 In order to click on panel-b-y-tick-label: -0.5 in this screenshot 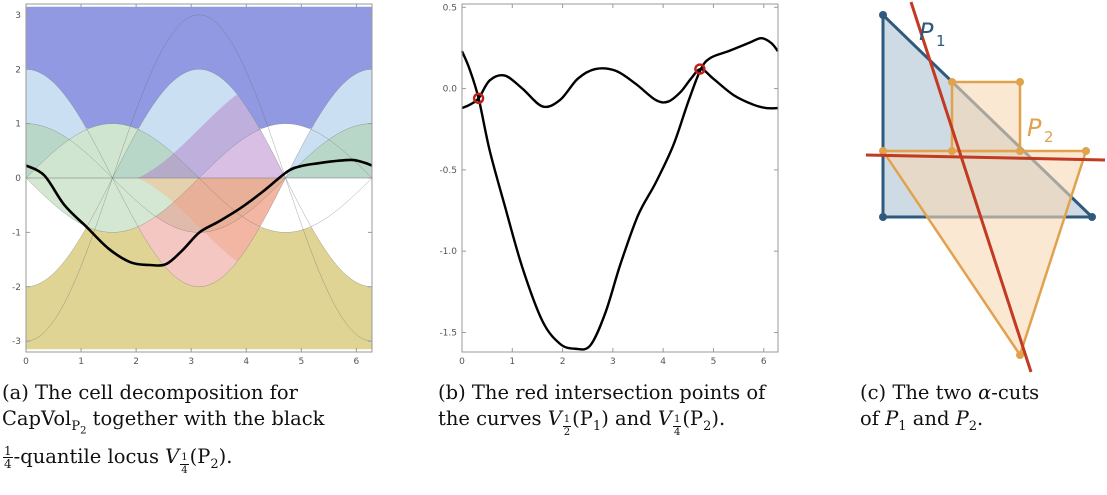, I will do `click(448, 171)`.